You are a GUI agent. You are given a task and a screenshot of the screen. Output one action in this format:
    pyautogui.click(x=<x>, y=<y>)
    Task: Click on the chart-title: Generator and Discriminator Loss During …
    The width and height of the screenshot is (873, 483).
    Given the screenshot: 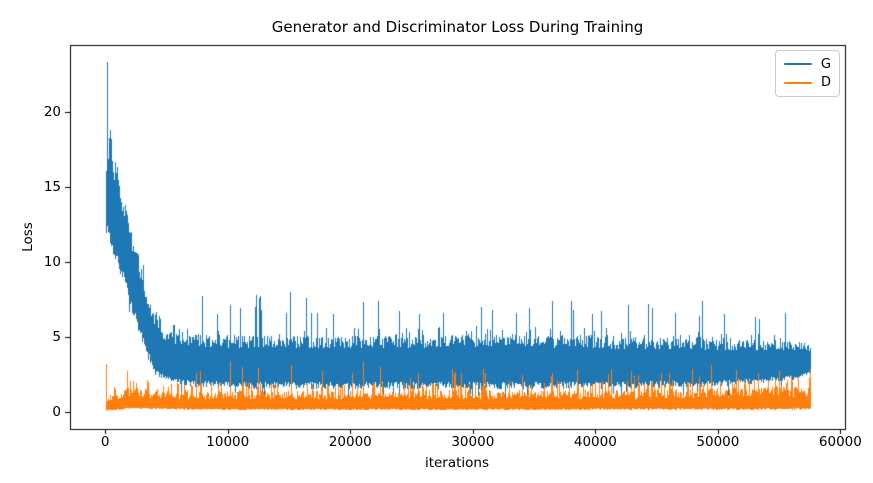 What is the action you would take?
    pyautogui.click(x=457, y=27)
    